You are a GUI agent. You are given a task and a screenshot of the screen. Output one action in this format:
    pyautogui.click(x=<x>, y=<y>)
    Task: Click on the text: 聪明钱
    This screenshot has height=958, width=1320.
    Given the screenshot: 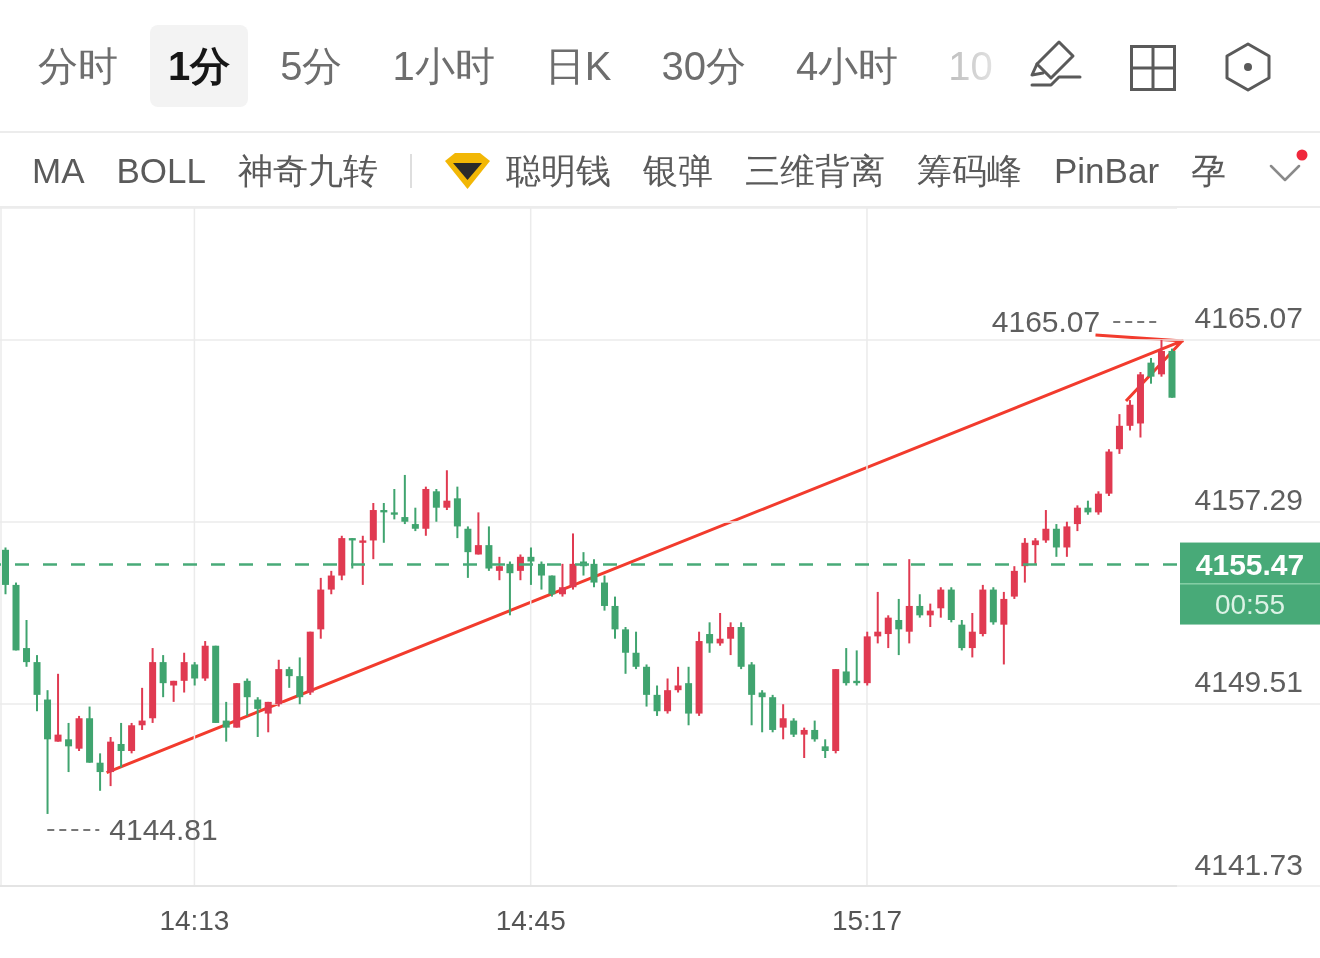 What is the action you would take?
    pyautogui.click(x=558, y=170)
    